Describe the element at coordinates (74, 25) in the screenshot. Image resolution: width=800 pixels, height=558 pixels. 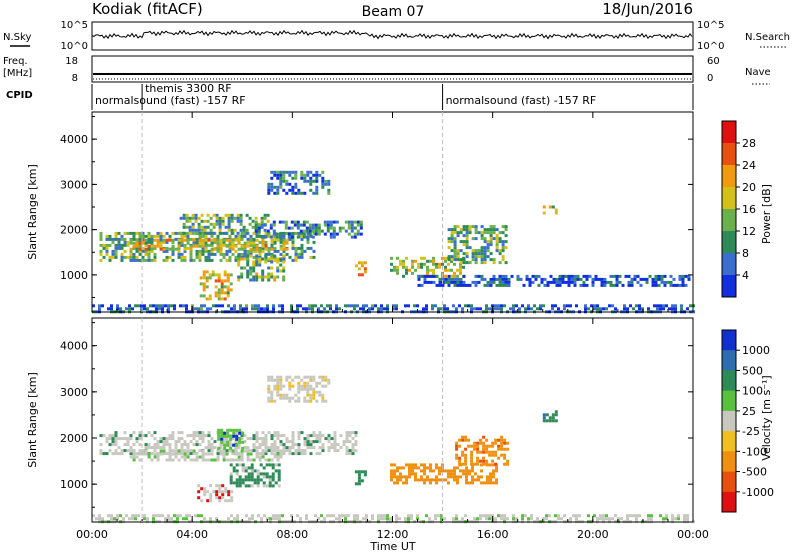
I see `nsky-tick-top: 10^5` at that location.